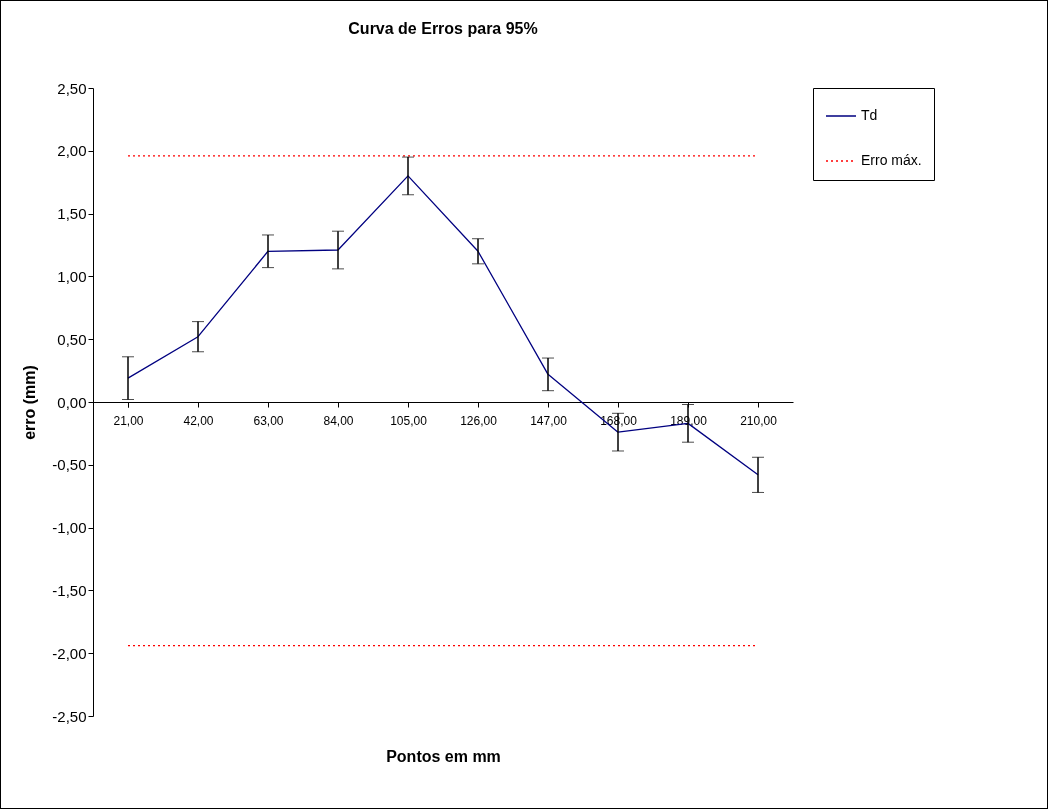 The height and width of the screenshot is (811, 1050). Describe the element at coordinates (443, 28) in the screenshot. I see `chart-title: Curva de Erros para 95%` at that location.